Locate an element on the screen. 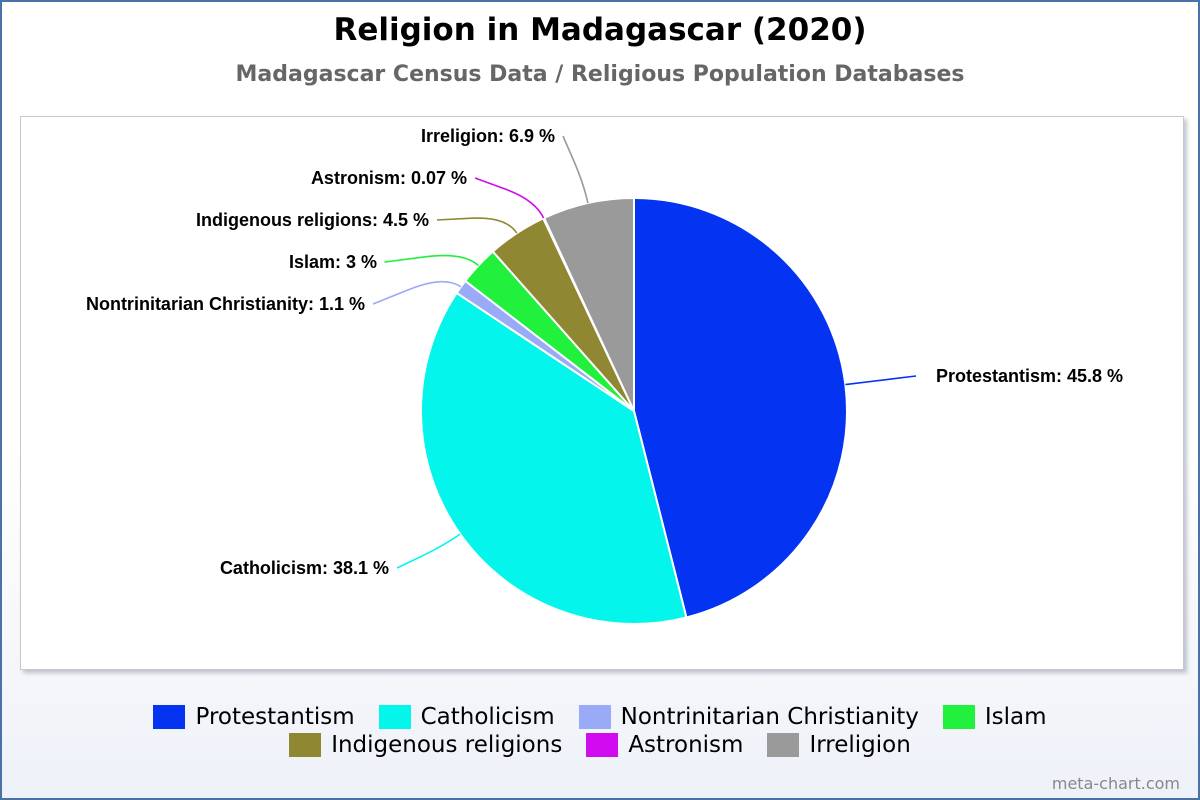  legend-label: Catholicism is located at coordinates (487, 717).